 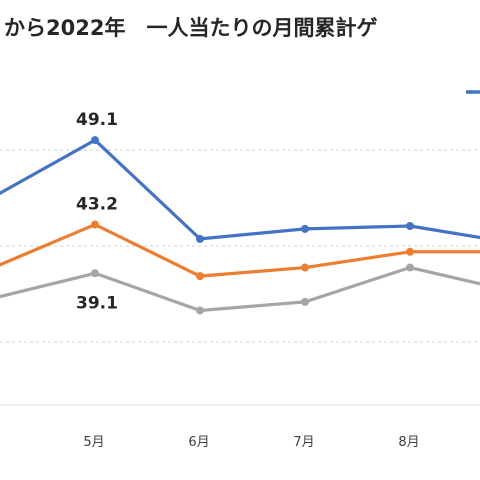 What do you see at coordinates (97, 205) in the screenshot?
I see `data-label-1: 43.2` at bounding box center [97, 205].